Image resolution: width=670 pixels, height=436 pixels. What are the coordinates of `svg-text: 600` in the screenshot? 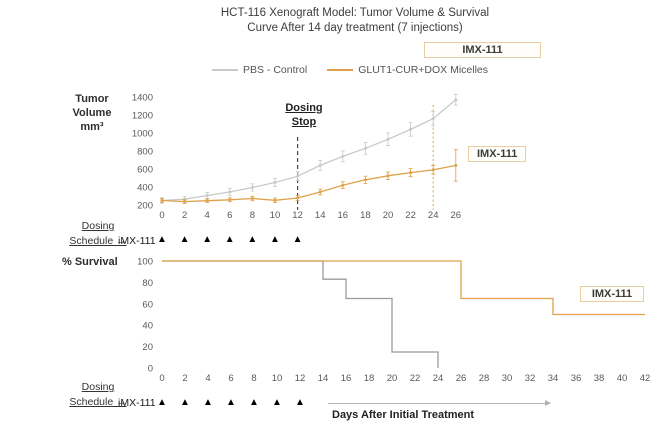 It's located at (145, 170).